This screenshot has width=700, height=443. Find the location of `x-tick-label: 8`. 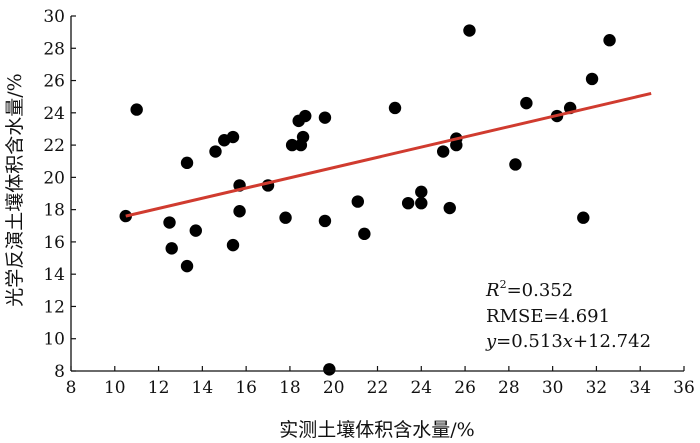

x-tick-label: 8 is located at coordinates (71, 388).